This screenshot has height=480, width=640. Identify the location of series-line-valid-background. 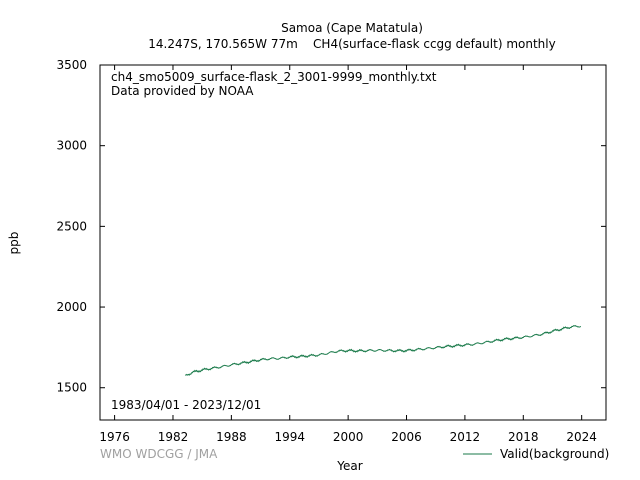
(383, 350).